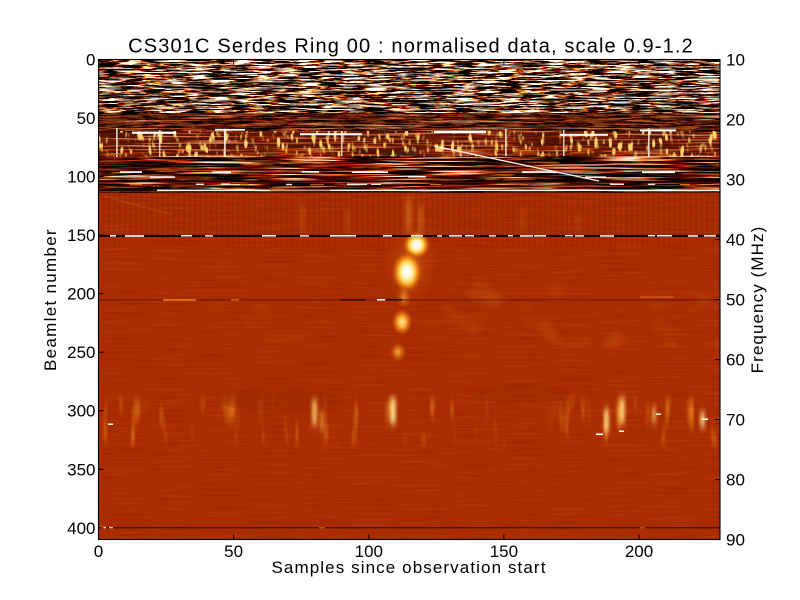 The width and height of the screenshot is (800, 600). I want to click on svg-text: Beamlet number, so click(50, 299).